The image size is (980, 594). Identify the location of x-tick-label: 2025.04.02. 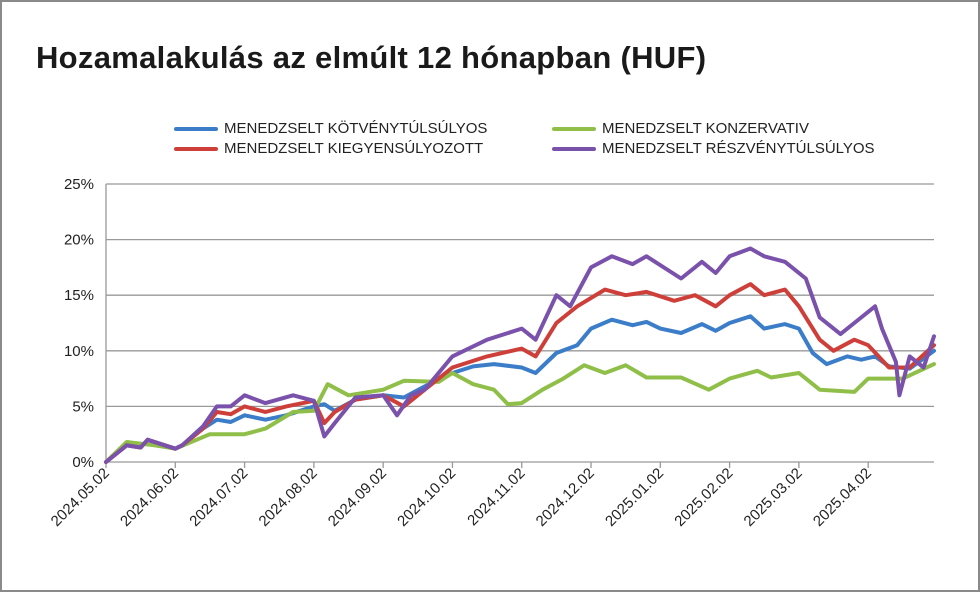
(842, 497).